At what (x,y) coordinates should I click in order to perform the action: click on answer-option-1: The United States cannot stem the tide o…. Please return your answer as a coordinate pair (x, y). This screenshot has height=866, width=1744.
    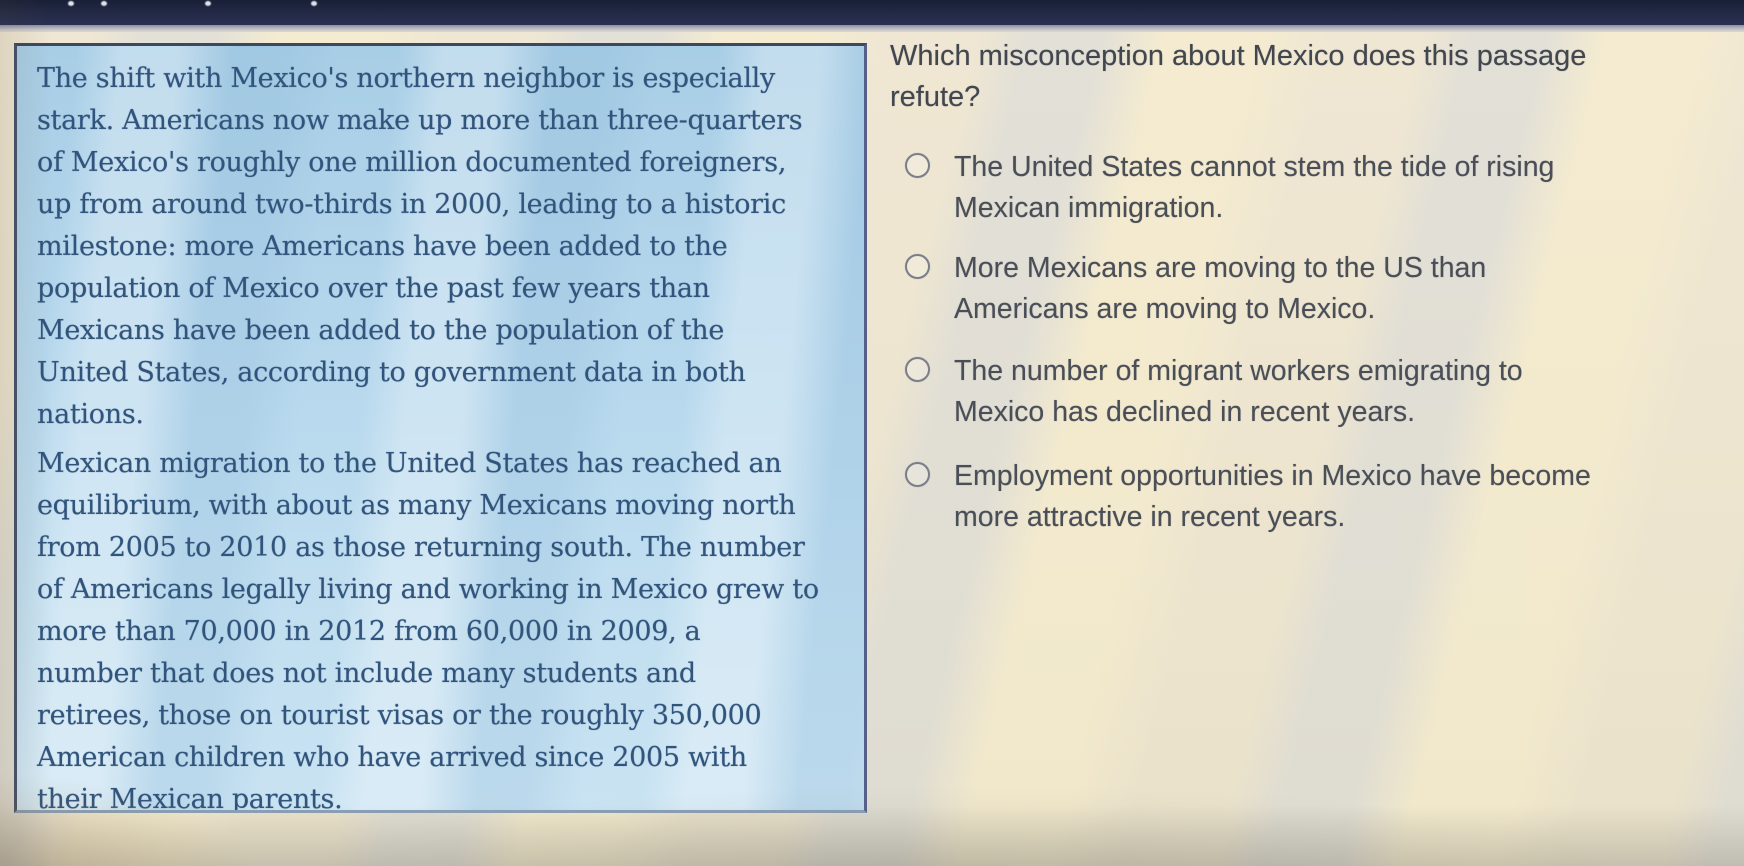
    Looking at the image, I should click on (1229, 188).